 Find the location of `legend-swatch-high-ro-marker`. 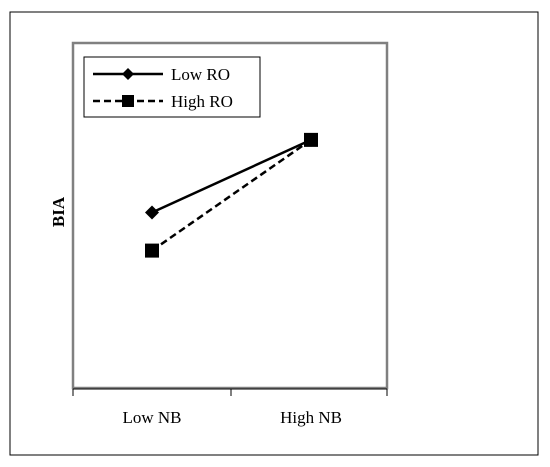

legend-swatch-high-ro-marker is located at coordinates (128, 101).